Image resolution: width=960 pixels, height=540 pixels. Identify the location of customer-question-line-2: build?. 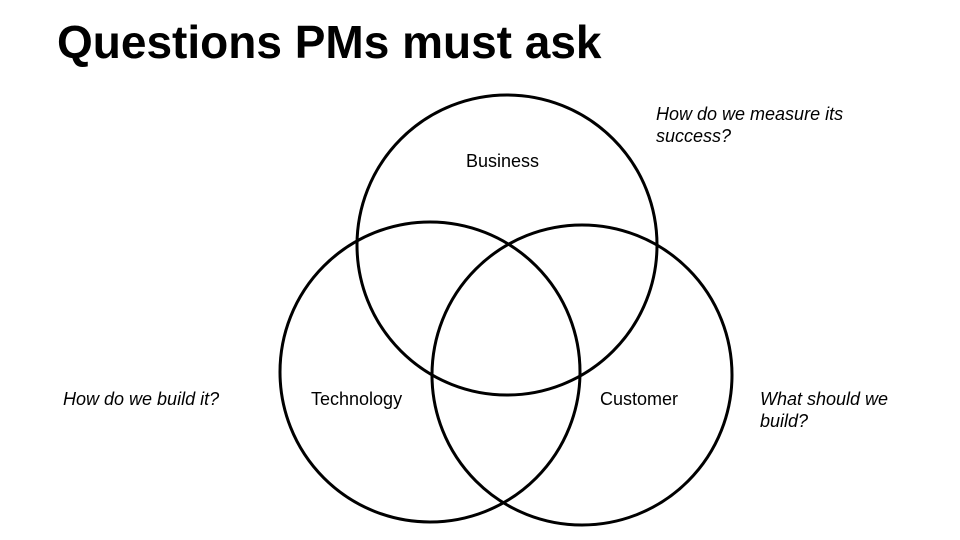
(784, 421).